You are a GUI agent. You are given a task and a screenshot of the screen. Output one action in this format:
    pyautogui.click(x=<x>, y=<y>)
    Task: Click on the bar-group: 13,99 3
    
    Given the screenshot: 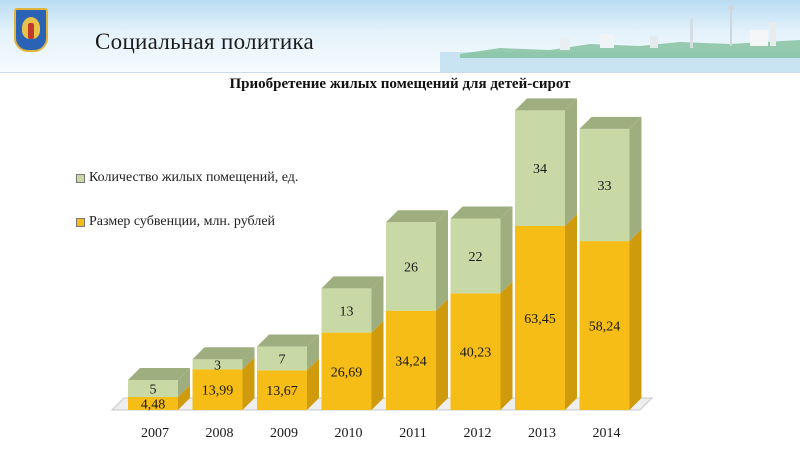 What is the action you would take?
    pyautogui.click(x=223, y=378)
    